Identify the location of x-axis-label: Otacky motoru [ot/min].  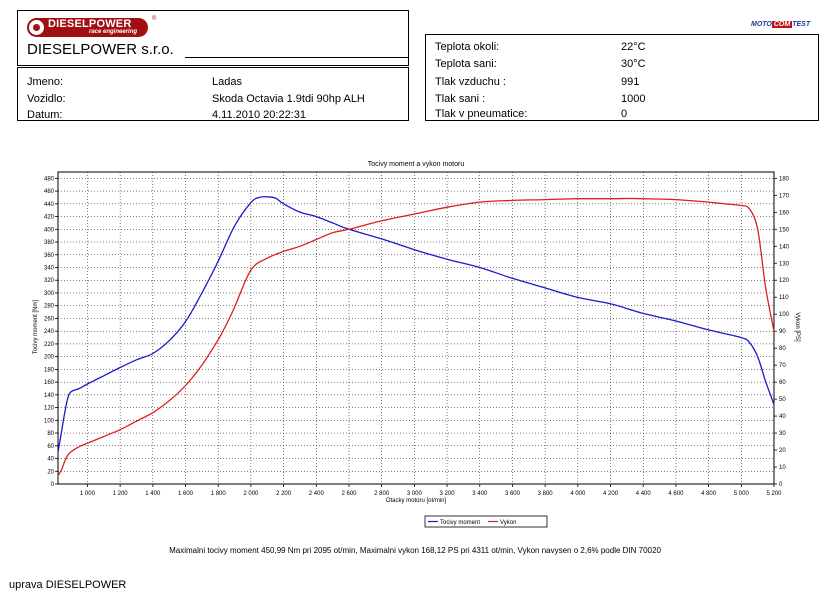
(416, 501).